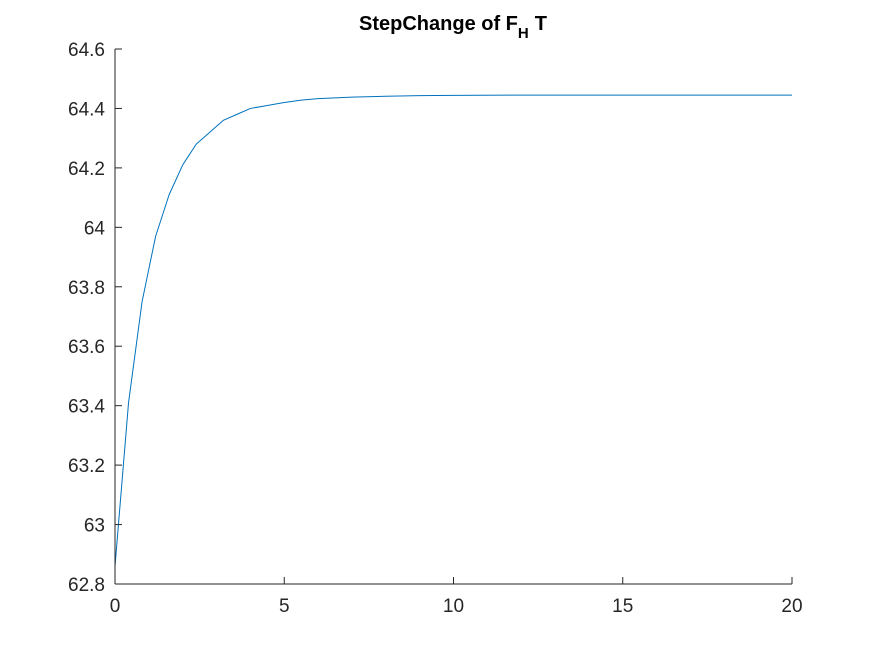 The image size is (875, 656). I want to click on x-tick-label: 15, so click(622, 606).